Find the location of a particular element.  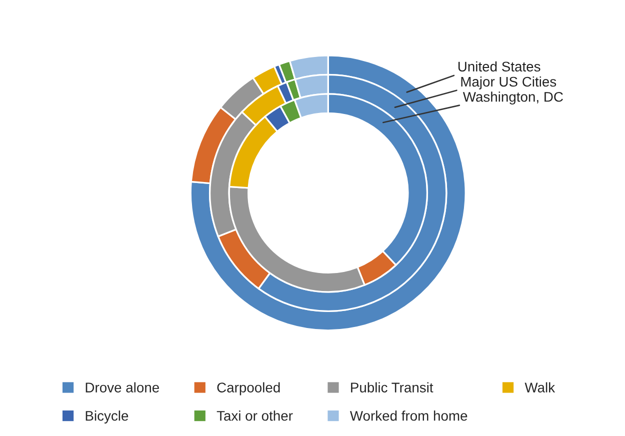

slice-label: Washington, DC is located at coordinates (512, 98).